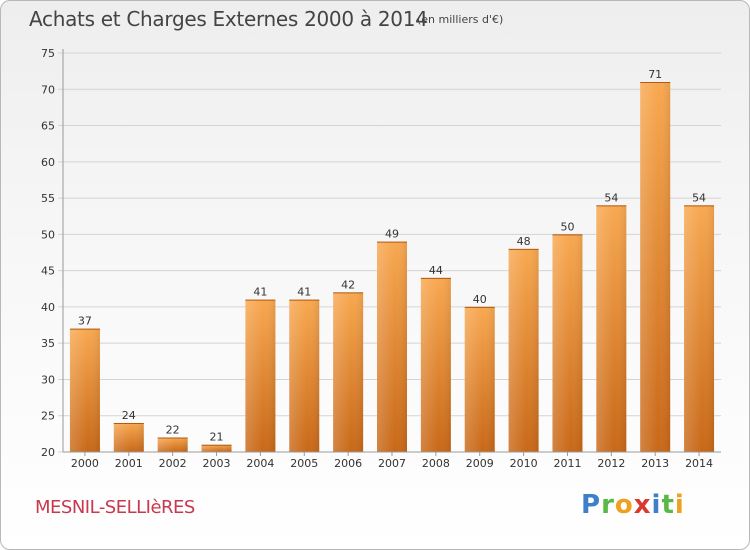  Describe the element at coordinates (392, 234) in the screenshot. I see `data-label: 49` at that location.